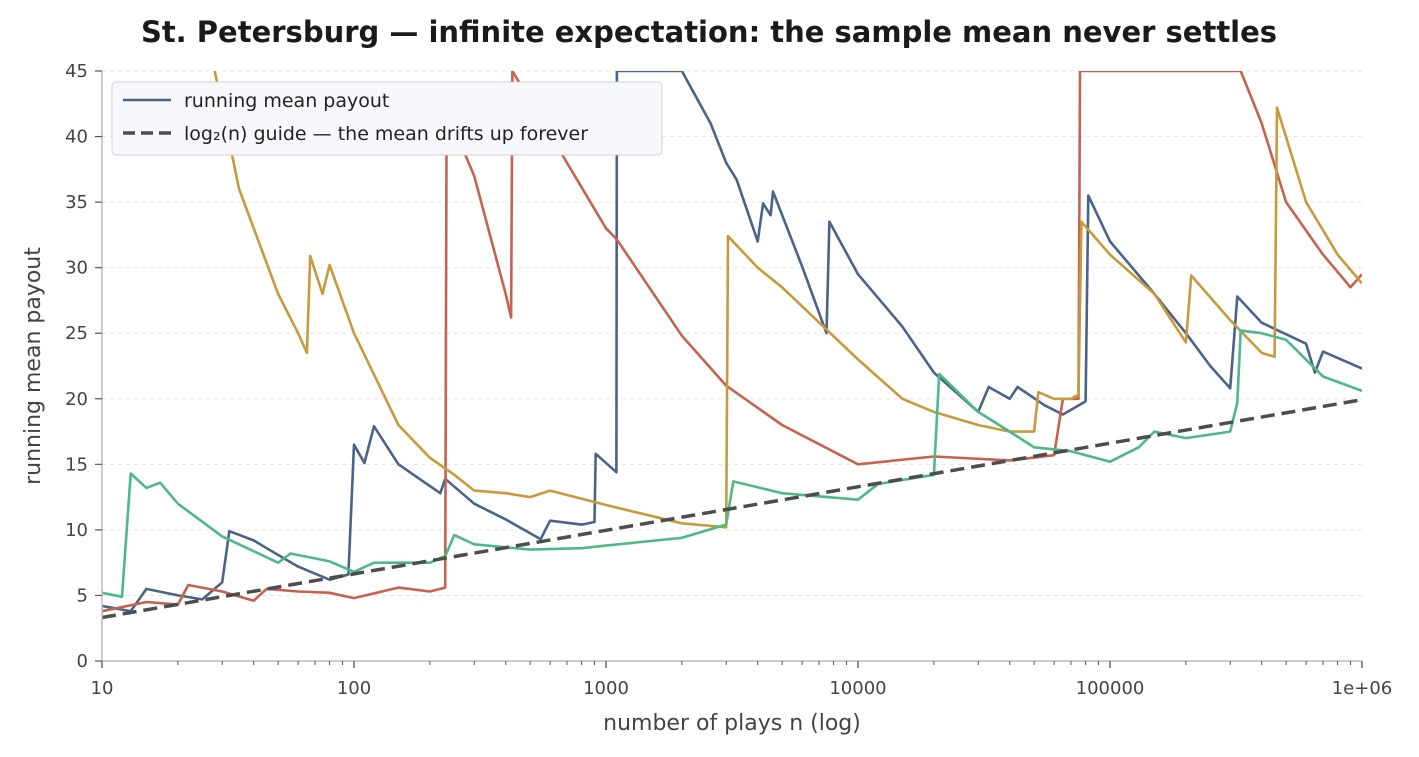  What do you see at coordinates (76, 268) in the screenshot?
I see `y-tick-label: 30` at bounding box center [76, 268].